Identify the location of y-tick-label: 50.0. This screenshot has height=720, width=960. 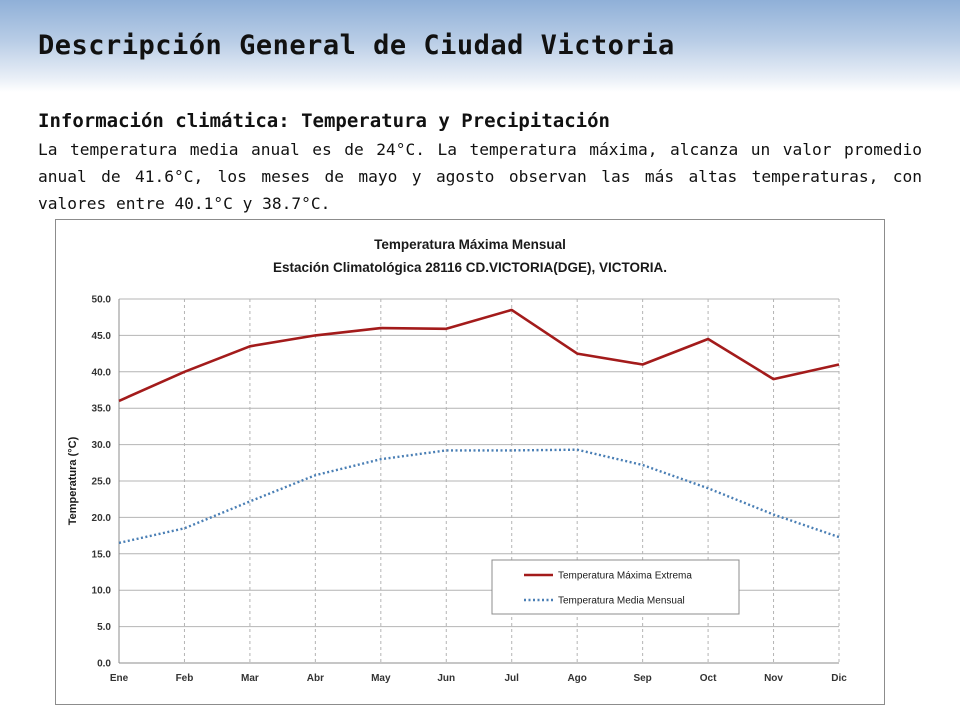
(102, 300).